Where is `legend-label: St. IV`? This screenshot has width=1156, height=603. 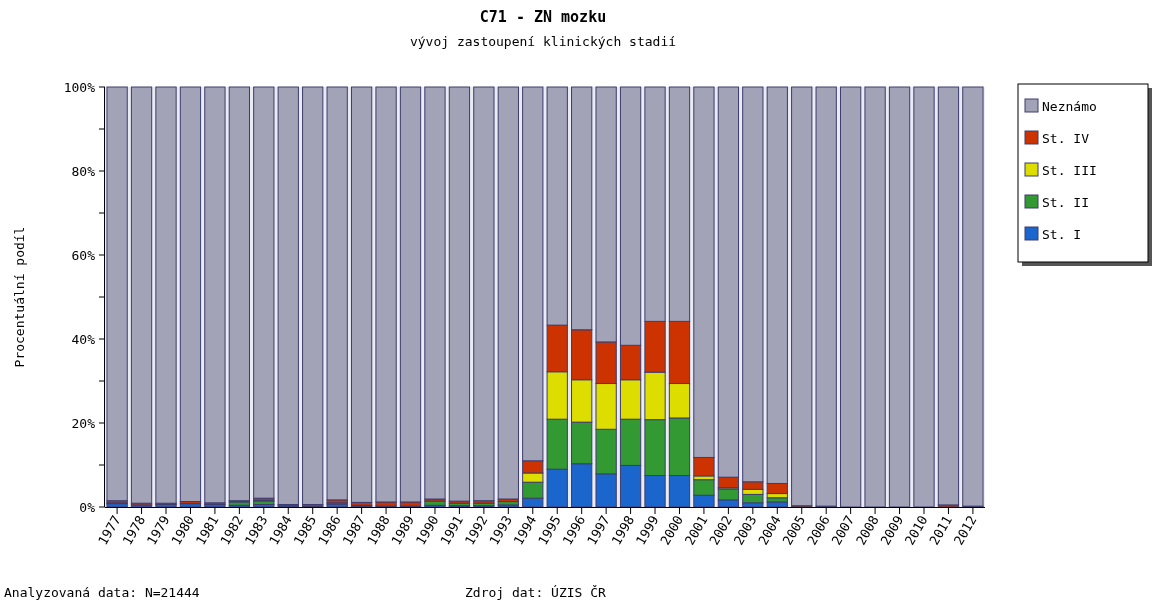
legend-label: St. IV is located at coordinates (1066, 138).